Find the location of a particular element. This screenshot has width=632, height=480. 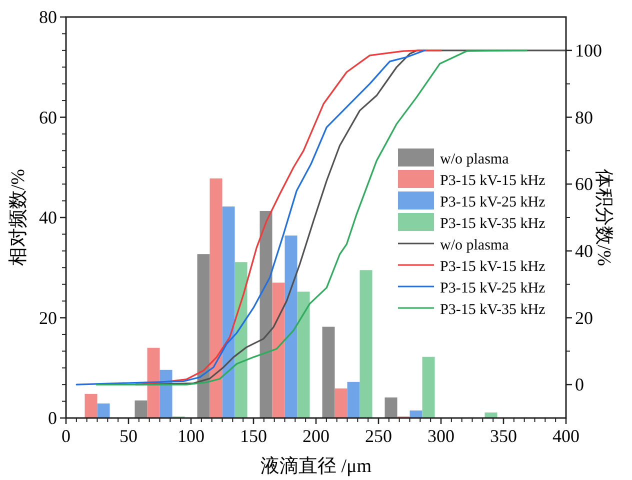

x-tick-label: 200 is located at coordinates (316, 436).